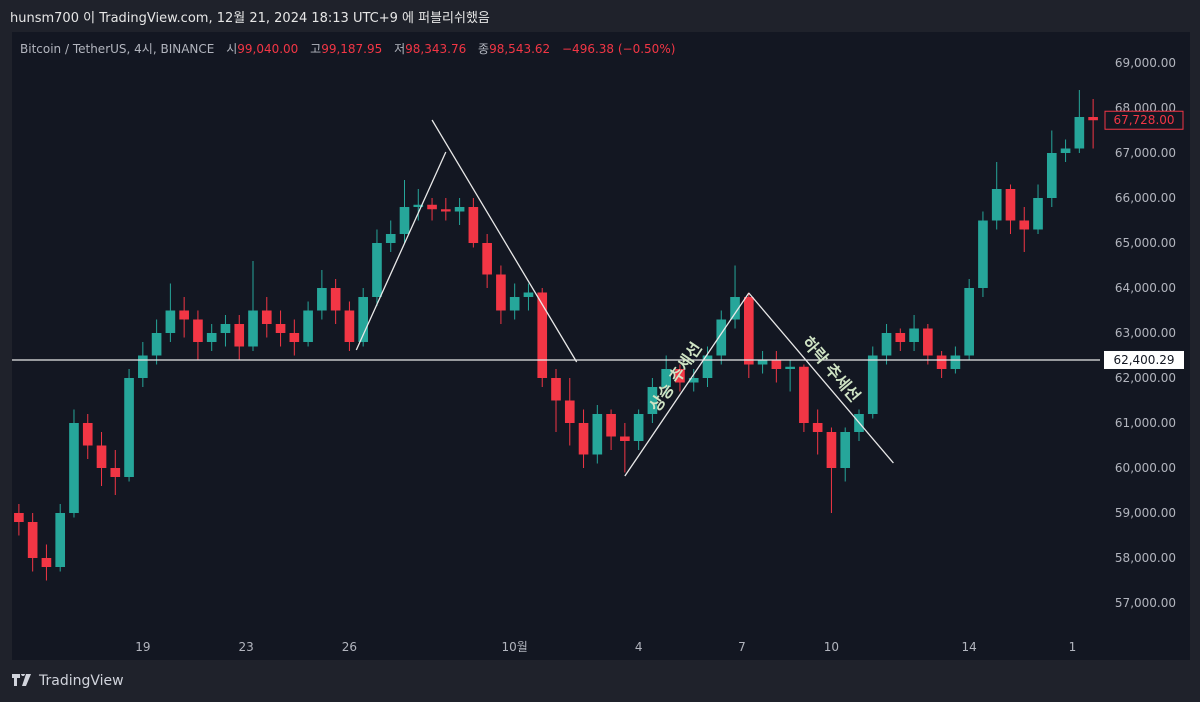  Describe the element at coordinates (639, 647) in the screenshot. I see `x-tick-label: 4` at that location.